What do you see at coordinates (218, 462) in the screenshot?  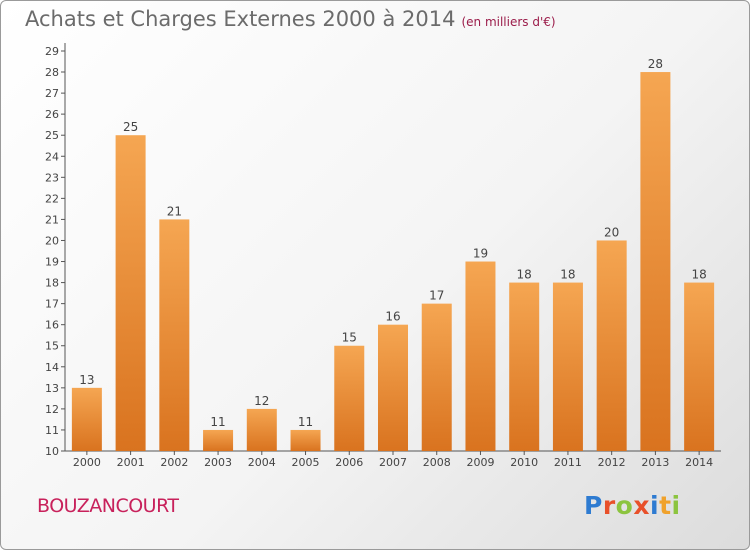 I see `x-tick-label: 2003` at bounding box center [218, 462].